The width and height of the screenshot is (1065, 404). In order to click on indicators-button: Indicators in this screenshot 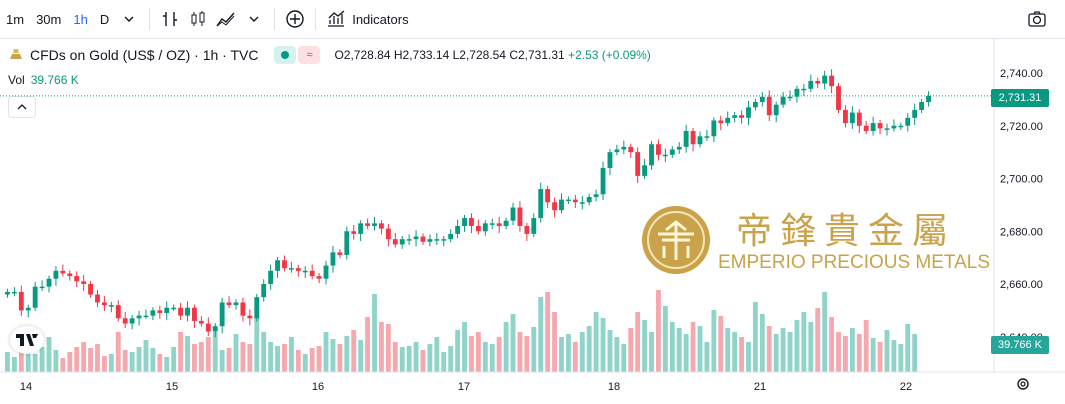, I will do `click(380, 19)`.